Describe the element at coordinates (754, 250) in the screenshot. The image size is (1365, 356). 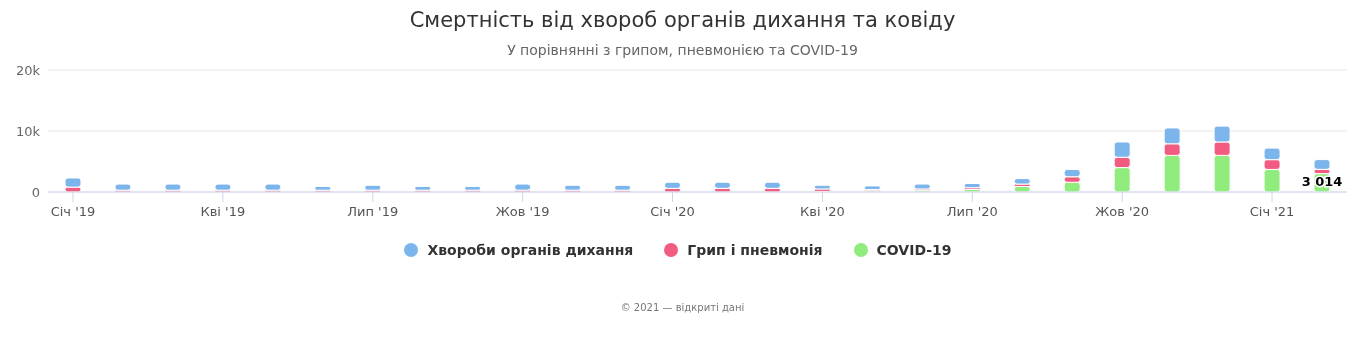
I see `legend-label: Грип і пневмонія` at that location.